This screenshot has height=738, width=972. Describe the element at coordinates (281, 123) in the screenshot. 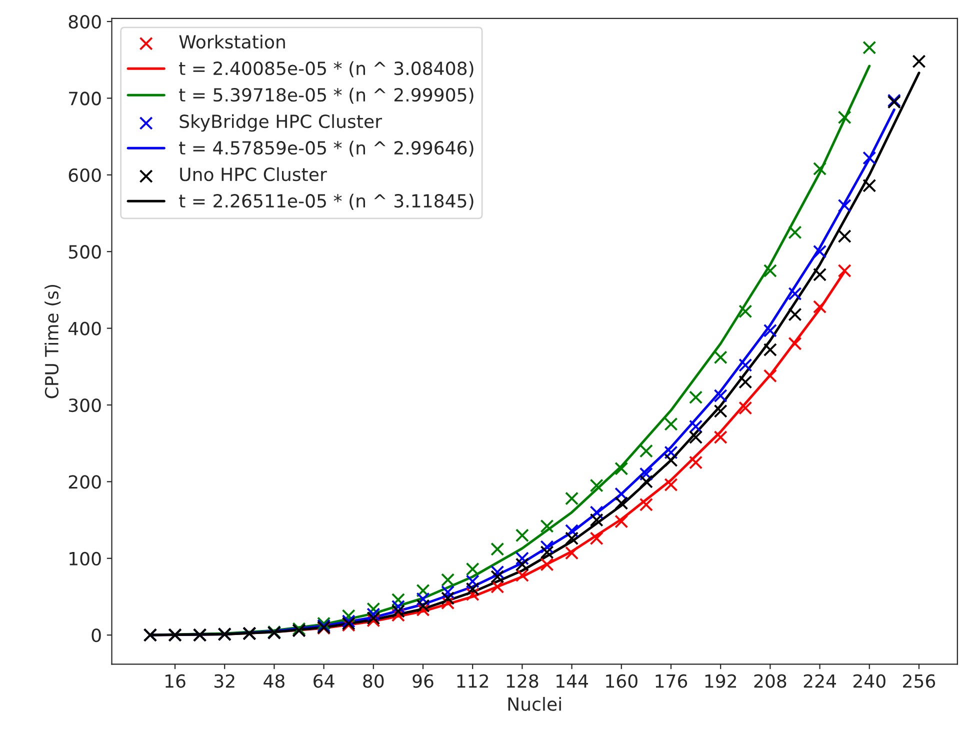

I see `legend-label: SkyBridge HPC Cluster` at that location.